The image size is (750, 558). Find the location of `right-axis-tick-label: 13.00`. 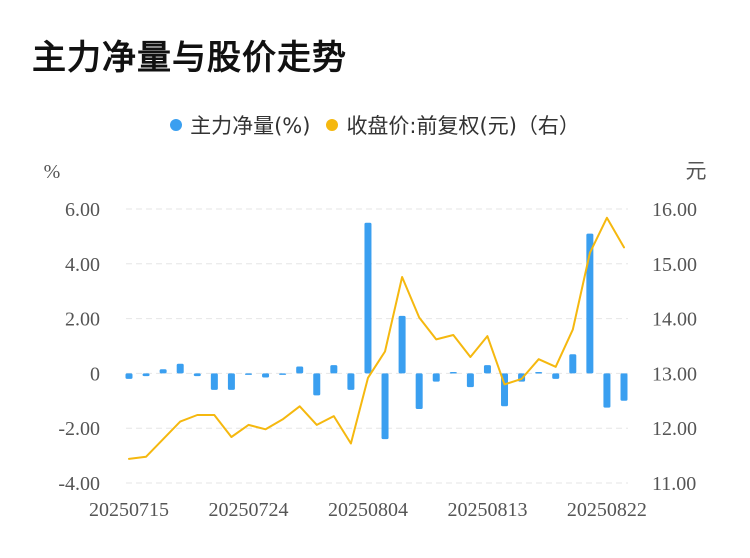

right-axis-tick-label: 13.00 is located at coordinates (674, 374).